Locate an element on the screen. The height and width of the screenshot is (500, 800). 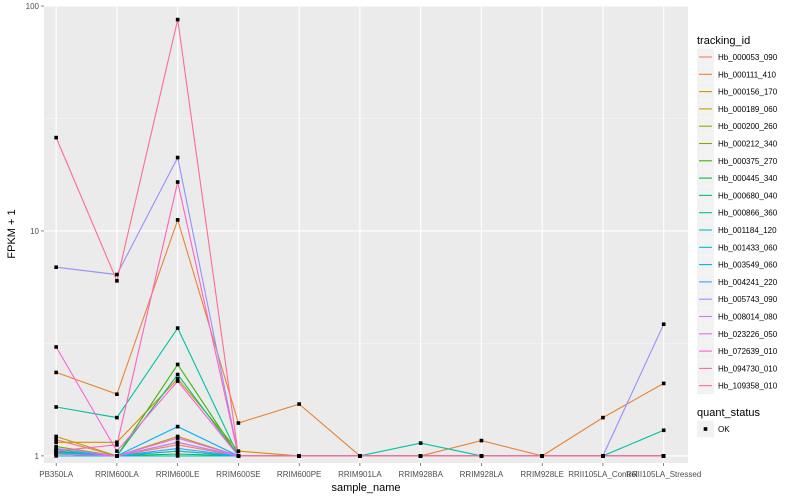
legend-title: tracking_id is located at coordinates (723, 41).